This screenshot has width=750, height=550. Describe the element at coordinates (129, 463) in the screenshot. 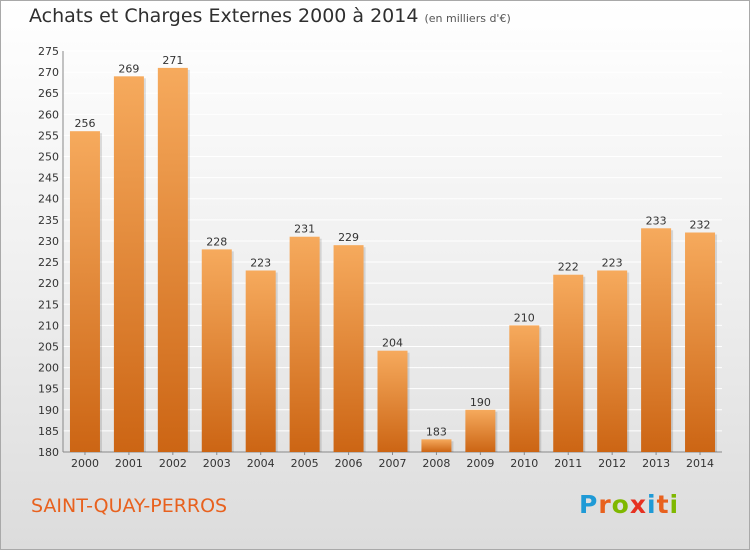

I see `x-tick-label: 2001` at that location.